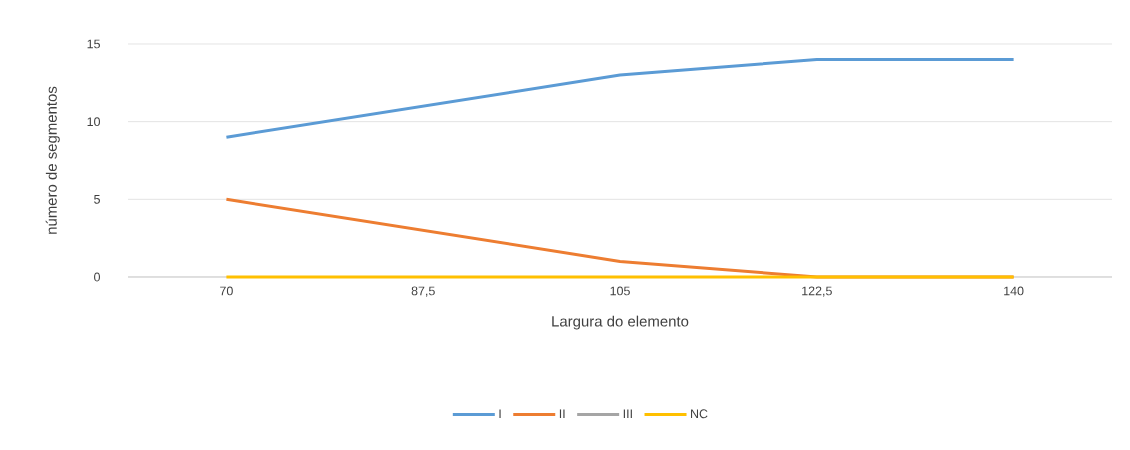  Describe the element at coordinates (620, 291) in the screenshot. I see `x-tick-label: 105` at that location.